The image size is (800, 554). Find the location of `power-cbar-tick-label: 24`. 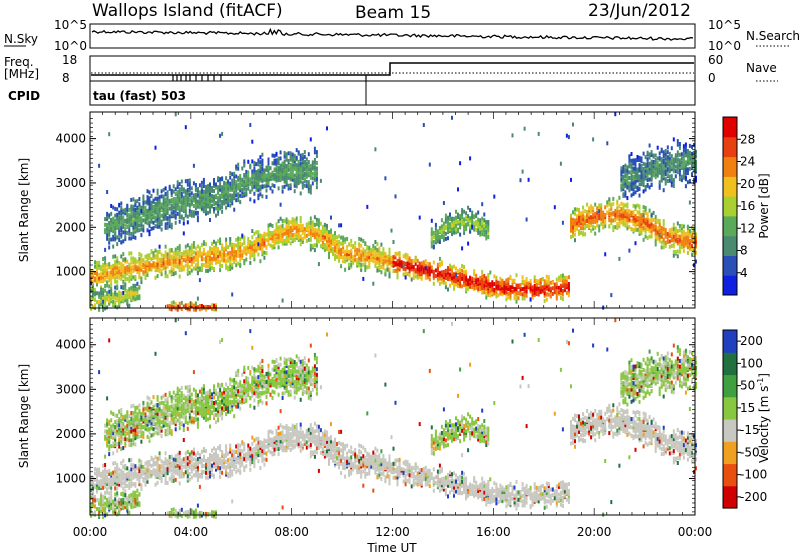

power-cbar-tick-label: 24 is located at coordinates (747, 162).